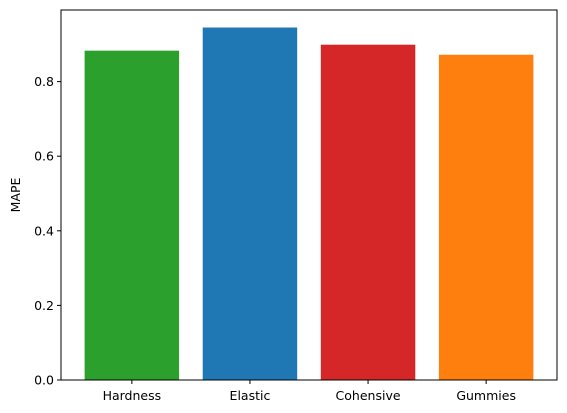 This screenshot has width=567, height=413. I want to click on y-tick-label: 0.4, so click(44, 230).